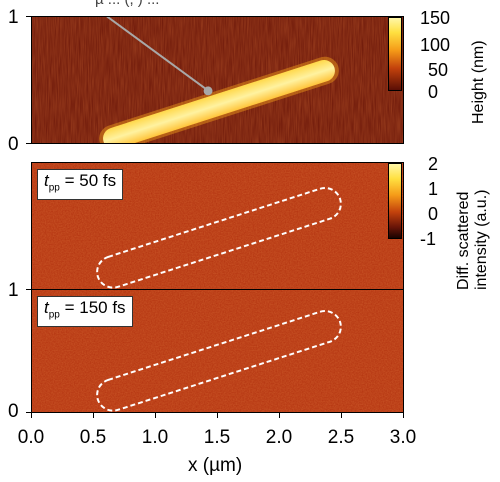  I want to click on height-ytick-1-mark, so click(28, 16).